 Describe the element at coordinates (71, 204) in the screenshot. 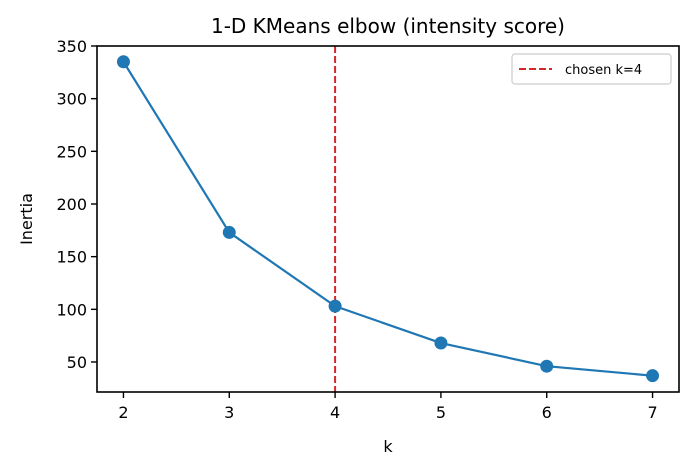

I see `y-tick-label: 200` at that location.